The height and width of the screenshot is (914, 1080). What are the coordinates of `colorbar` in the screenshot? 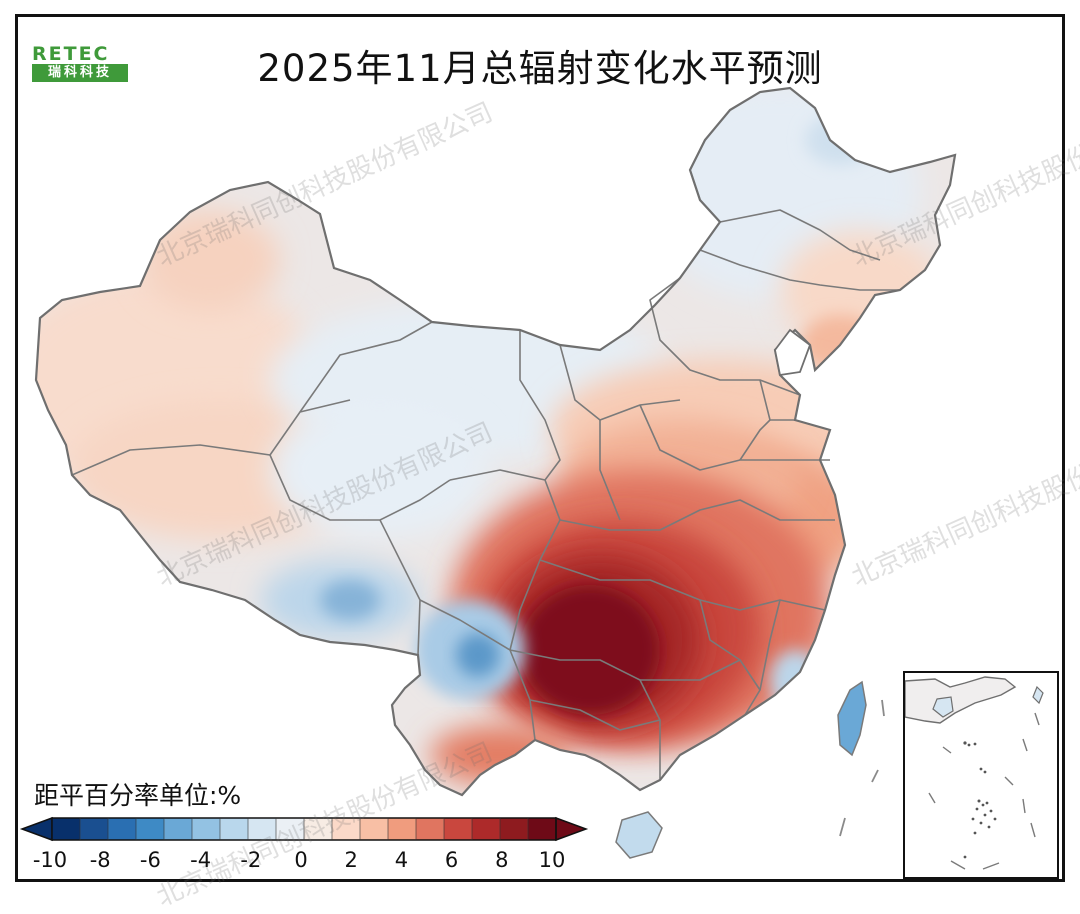 It's located at (304, 829).